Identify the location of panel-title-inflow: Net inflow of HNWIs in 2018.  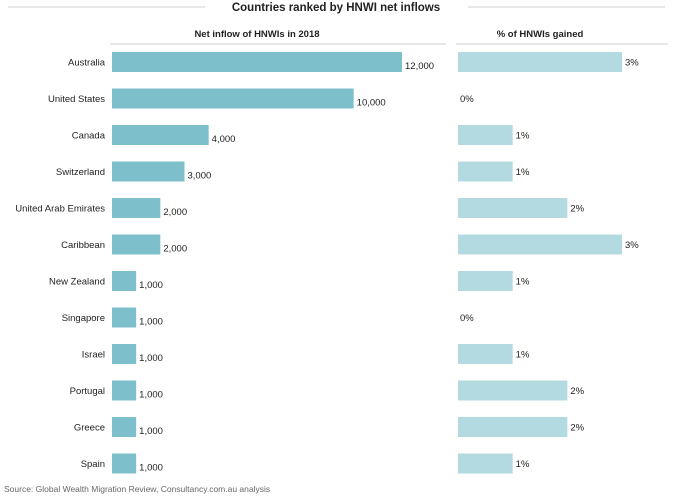
(256, 34).